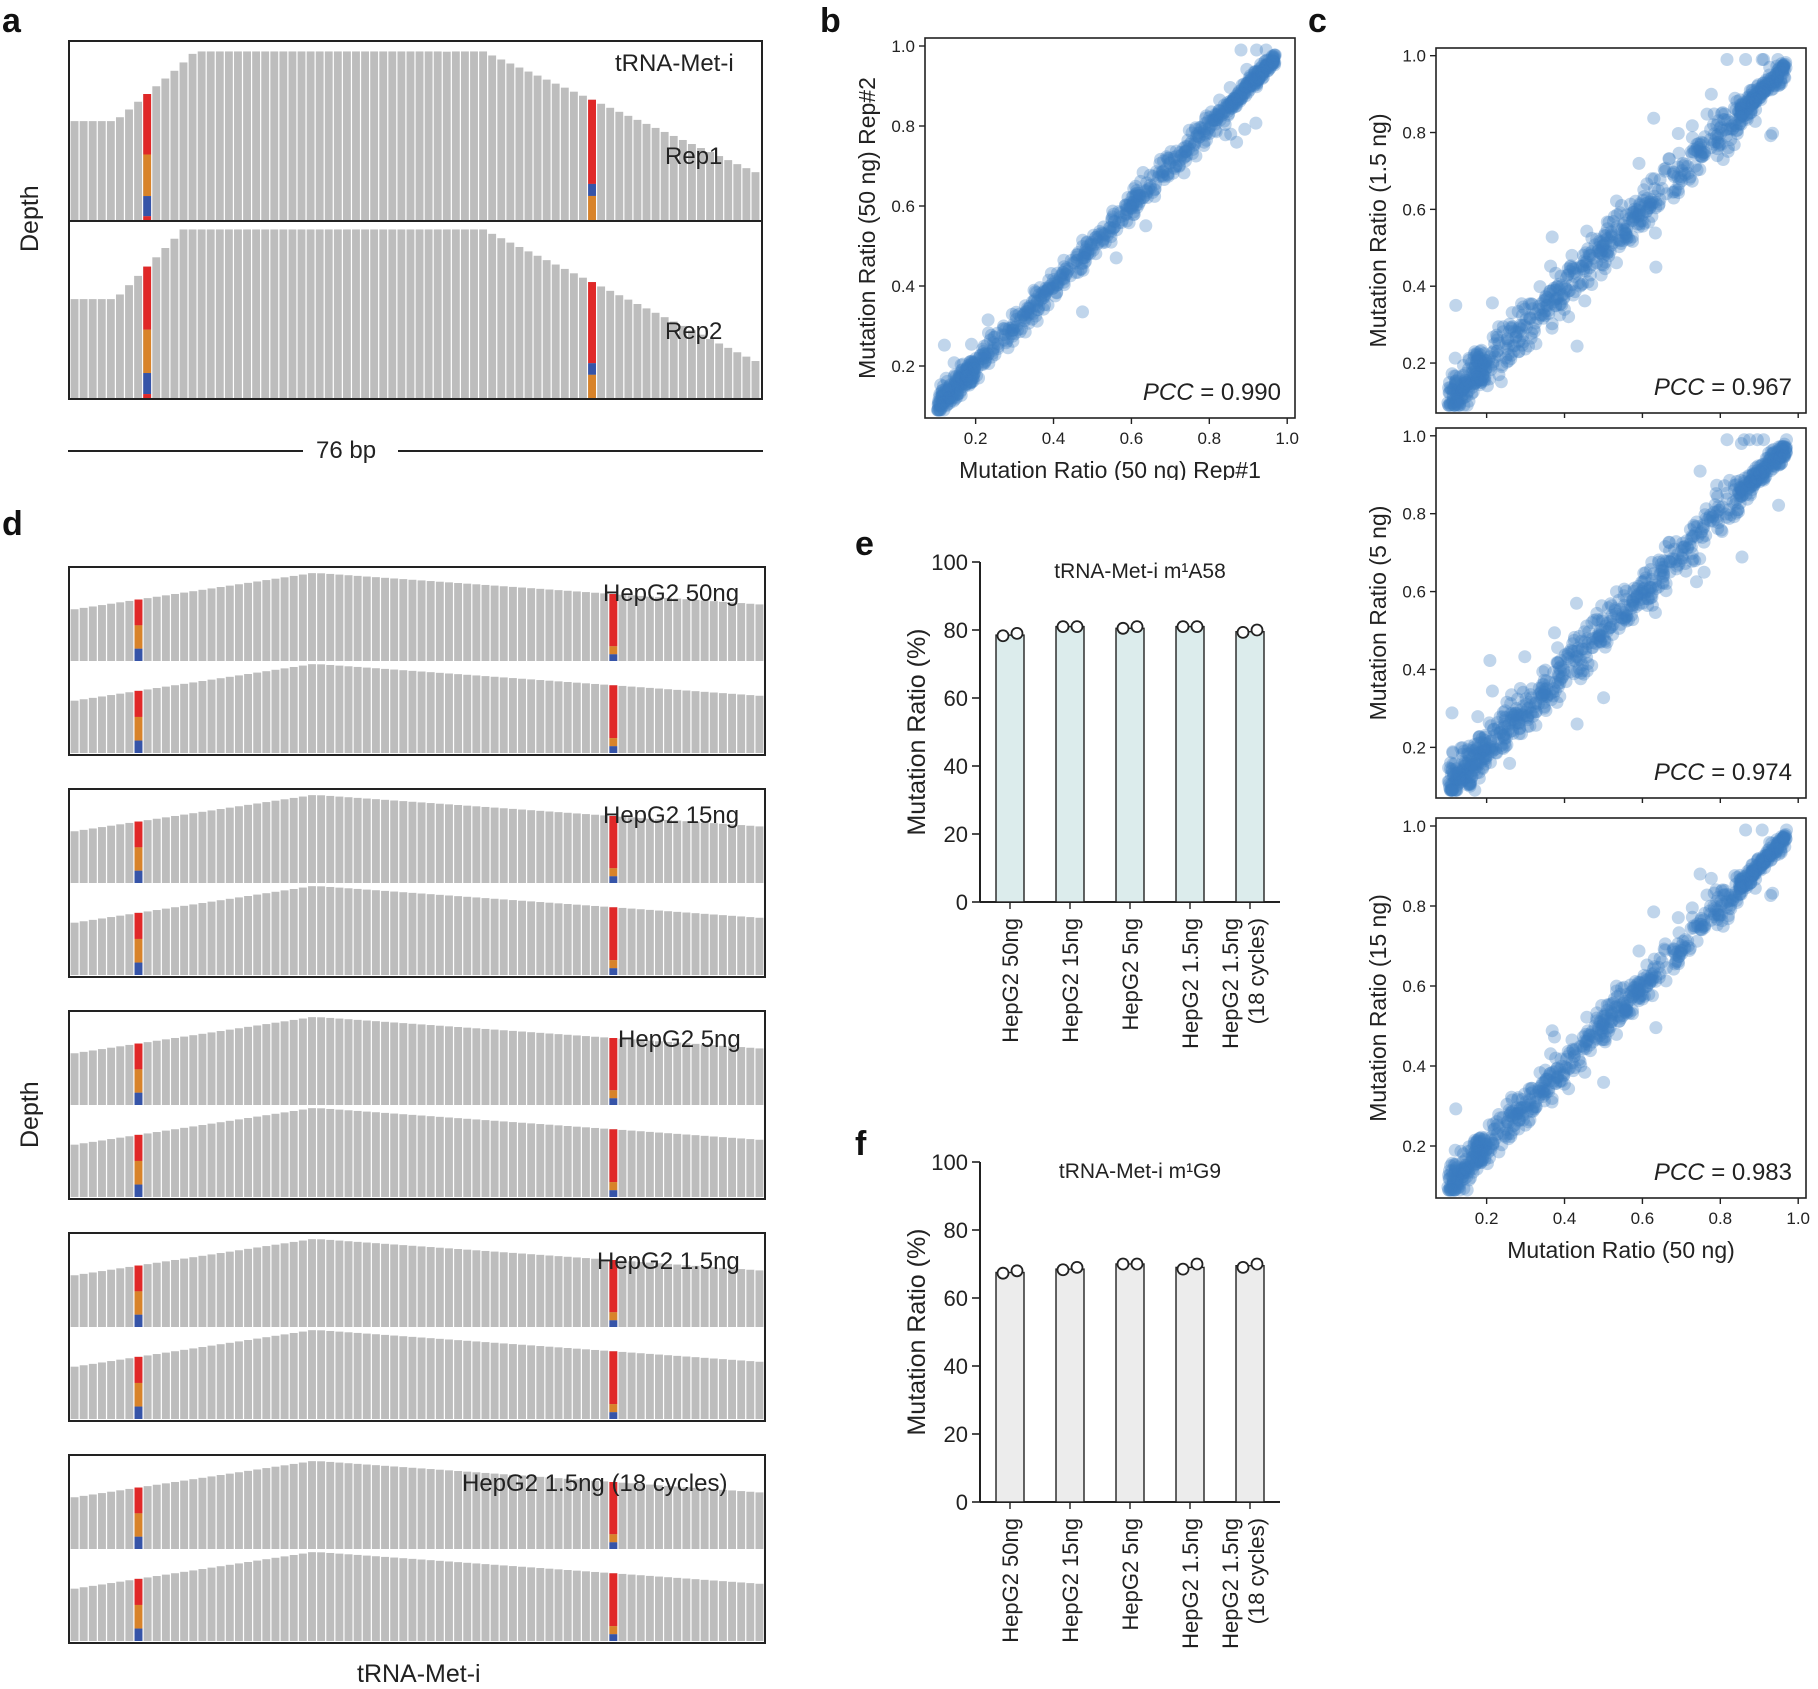 This screenshot has width=1818, height=1689. I want to click on points-c3, so click(1617, 1010).